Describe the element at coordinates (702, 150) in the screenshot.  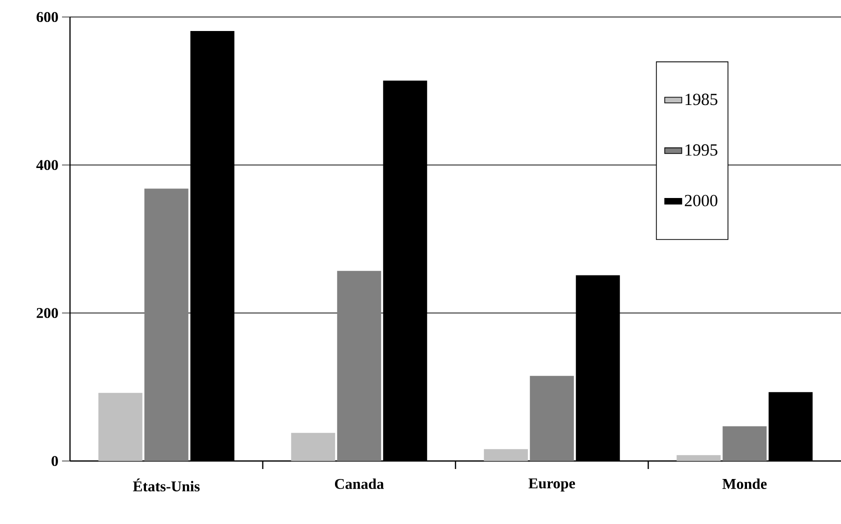
I see `legend-label: 1995` at that location.